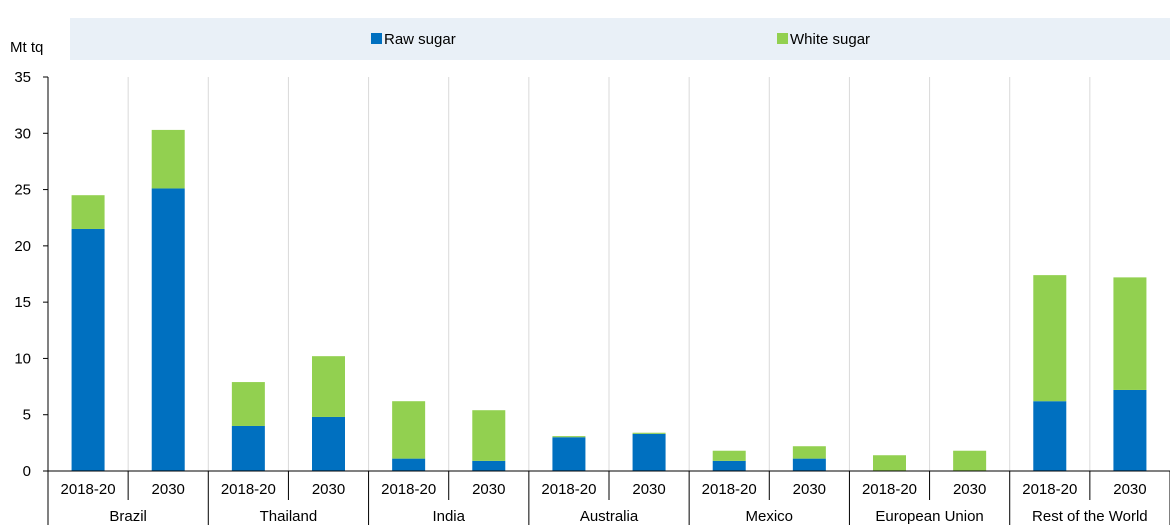  What do you see at coordinates (289, 516) in the screenshot?
I see `group-label: Thailand` at bounding box center [289, 516].